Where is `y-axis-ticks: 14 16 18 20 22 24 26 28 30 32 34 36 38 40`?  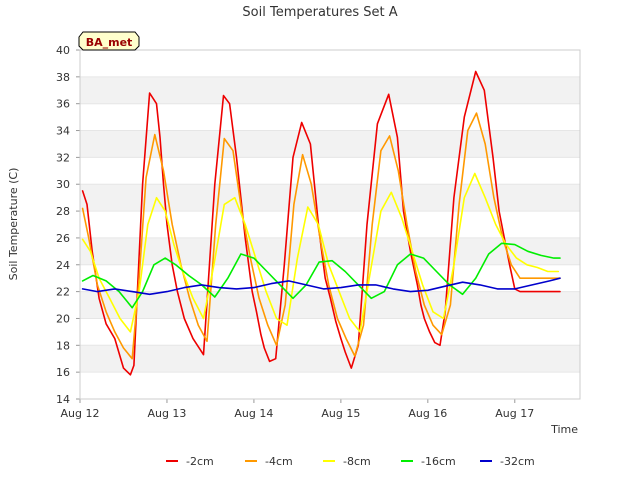 y-axis-ticks: 14 16 18 20 22 24 26 28 30 32 34 36 38 40 is located at coordinates (68, 225).